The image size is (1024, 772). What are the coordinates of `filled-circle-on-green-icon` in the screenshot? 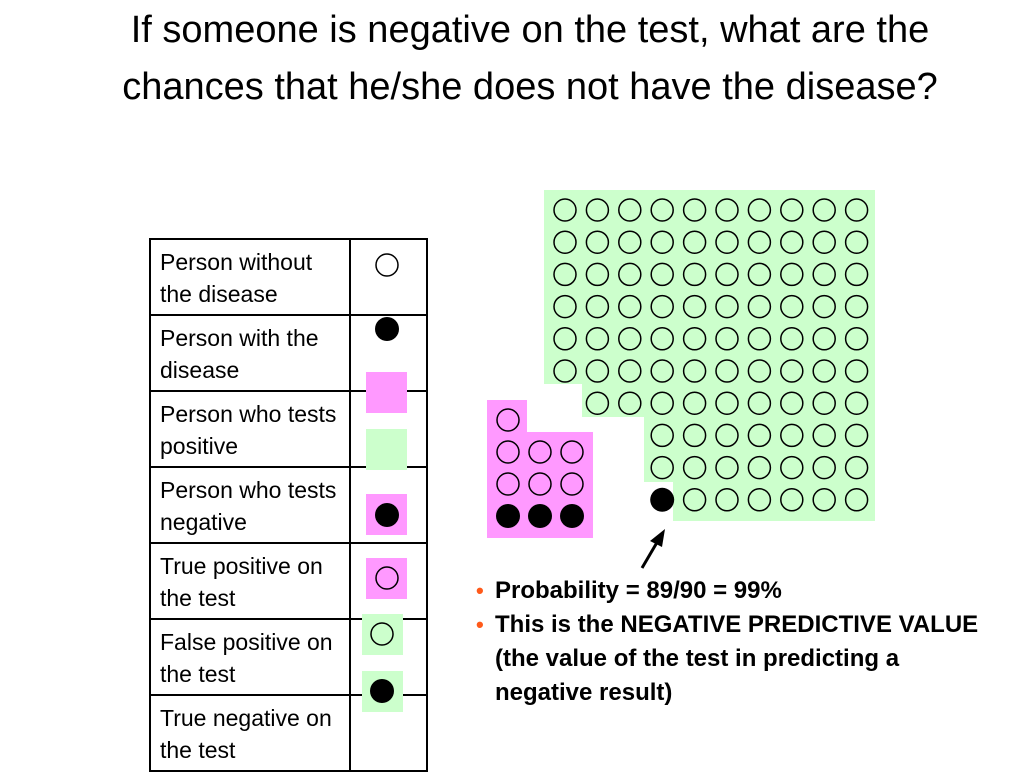 It's located at (382, 691).